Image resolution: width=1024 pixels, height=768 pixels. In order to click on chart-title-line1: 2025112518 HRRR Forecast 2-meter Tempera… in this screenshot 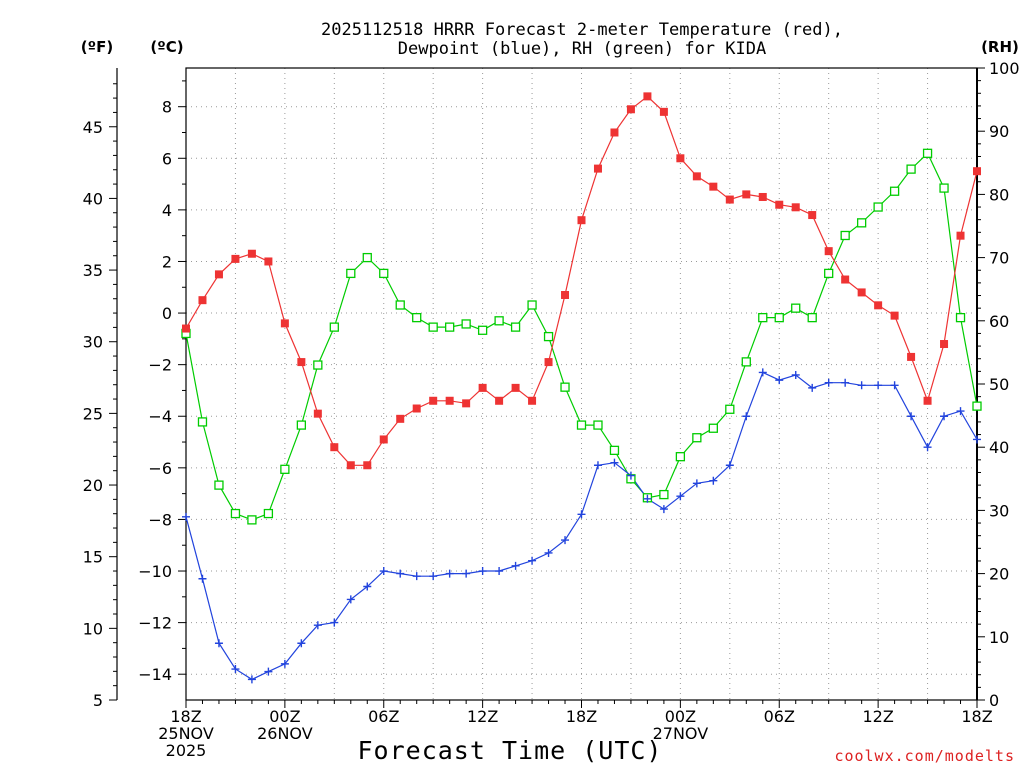, I will do `click(582, 30)`.